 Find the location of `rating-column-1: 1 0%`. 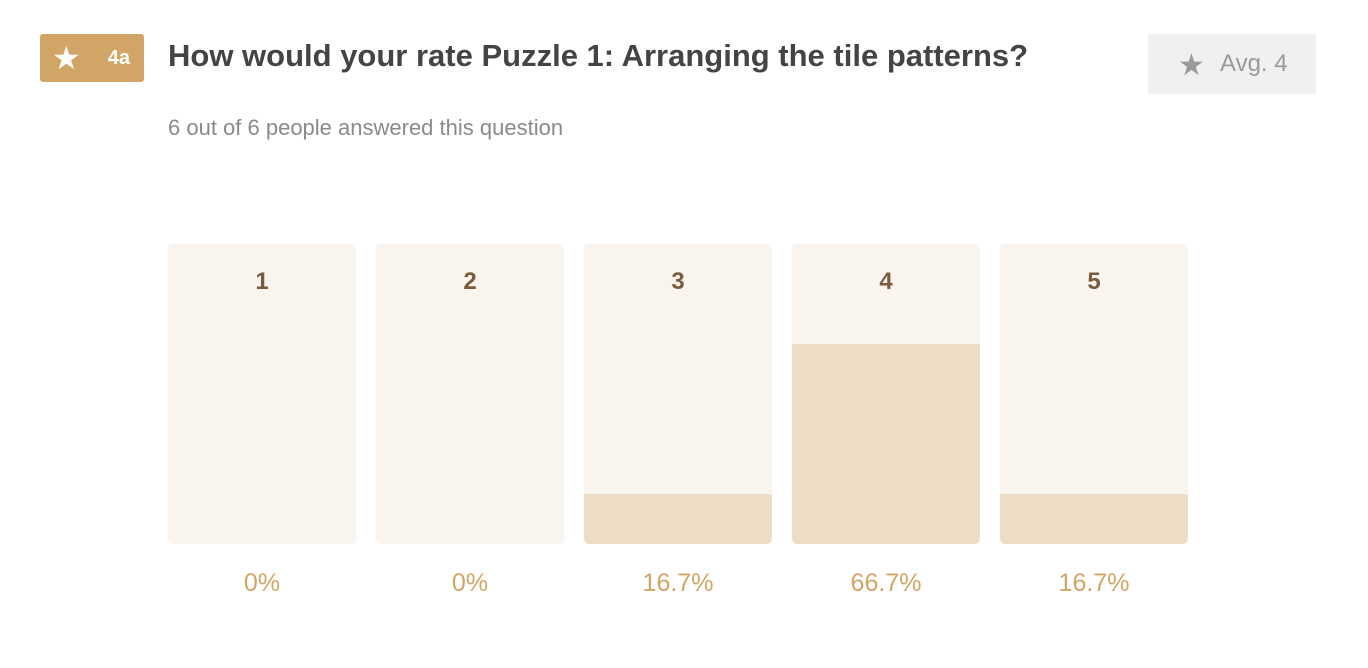

rating-column-1: 1 0% is located at coordinates (262, 429).